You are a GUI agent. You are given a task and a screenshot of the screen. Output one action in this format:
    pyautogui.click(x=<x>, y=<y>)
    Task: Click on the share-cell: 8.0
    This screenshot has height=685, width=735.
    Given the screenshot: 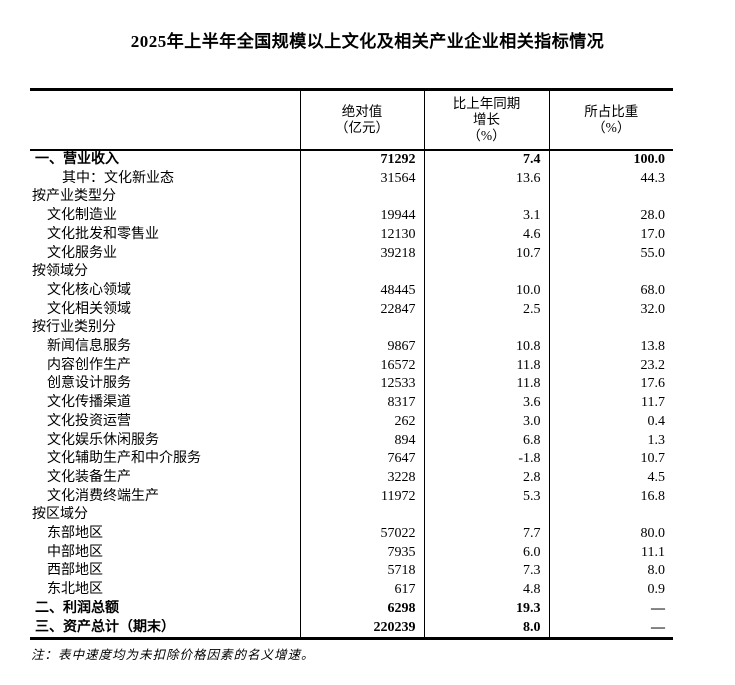 What is the action you would take?
    pyautogui.click(x=610, y=572)
    